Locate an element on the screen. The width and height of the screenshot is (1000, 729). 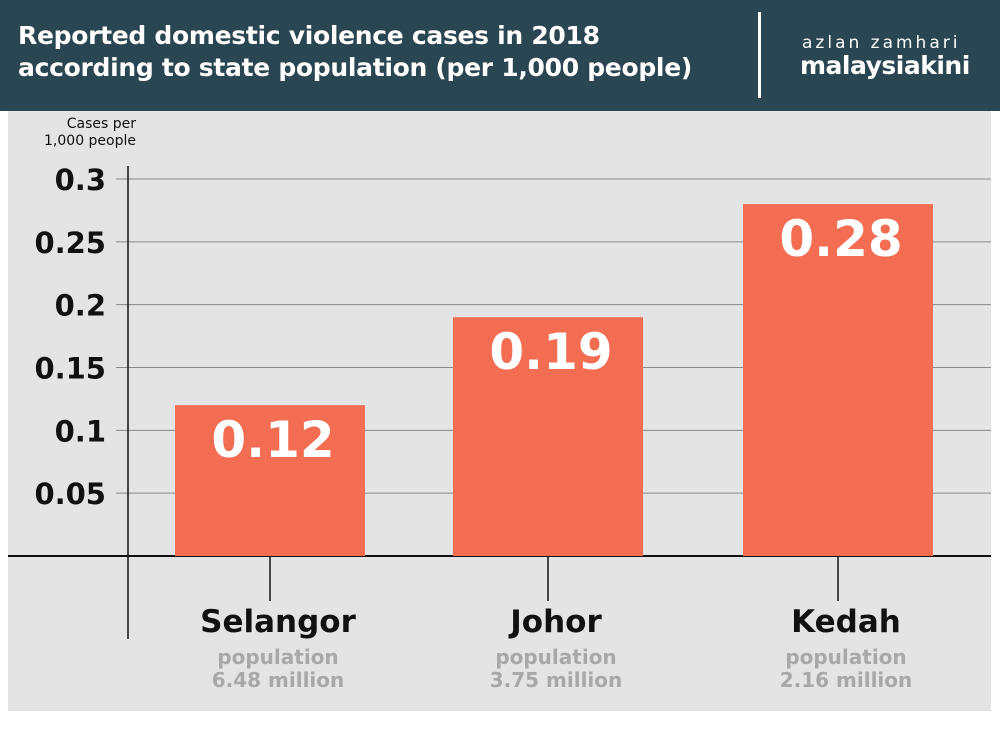
category-population-note: 2.16 million is located at coordinates (846, 680).